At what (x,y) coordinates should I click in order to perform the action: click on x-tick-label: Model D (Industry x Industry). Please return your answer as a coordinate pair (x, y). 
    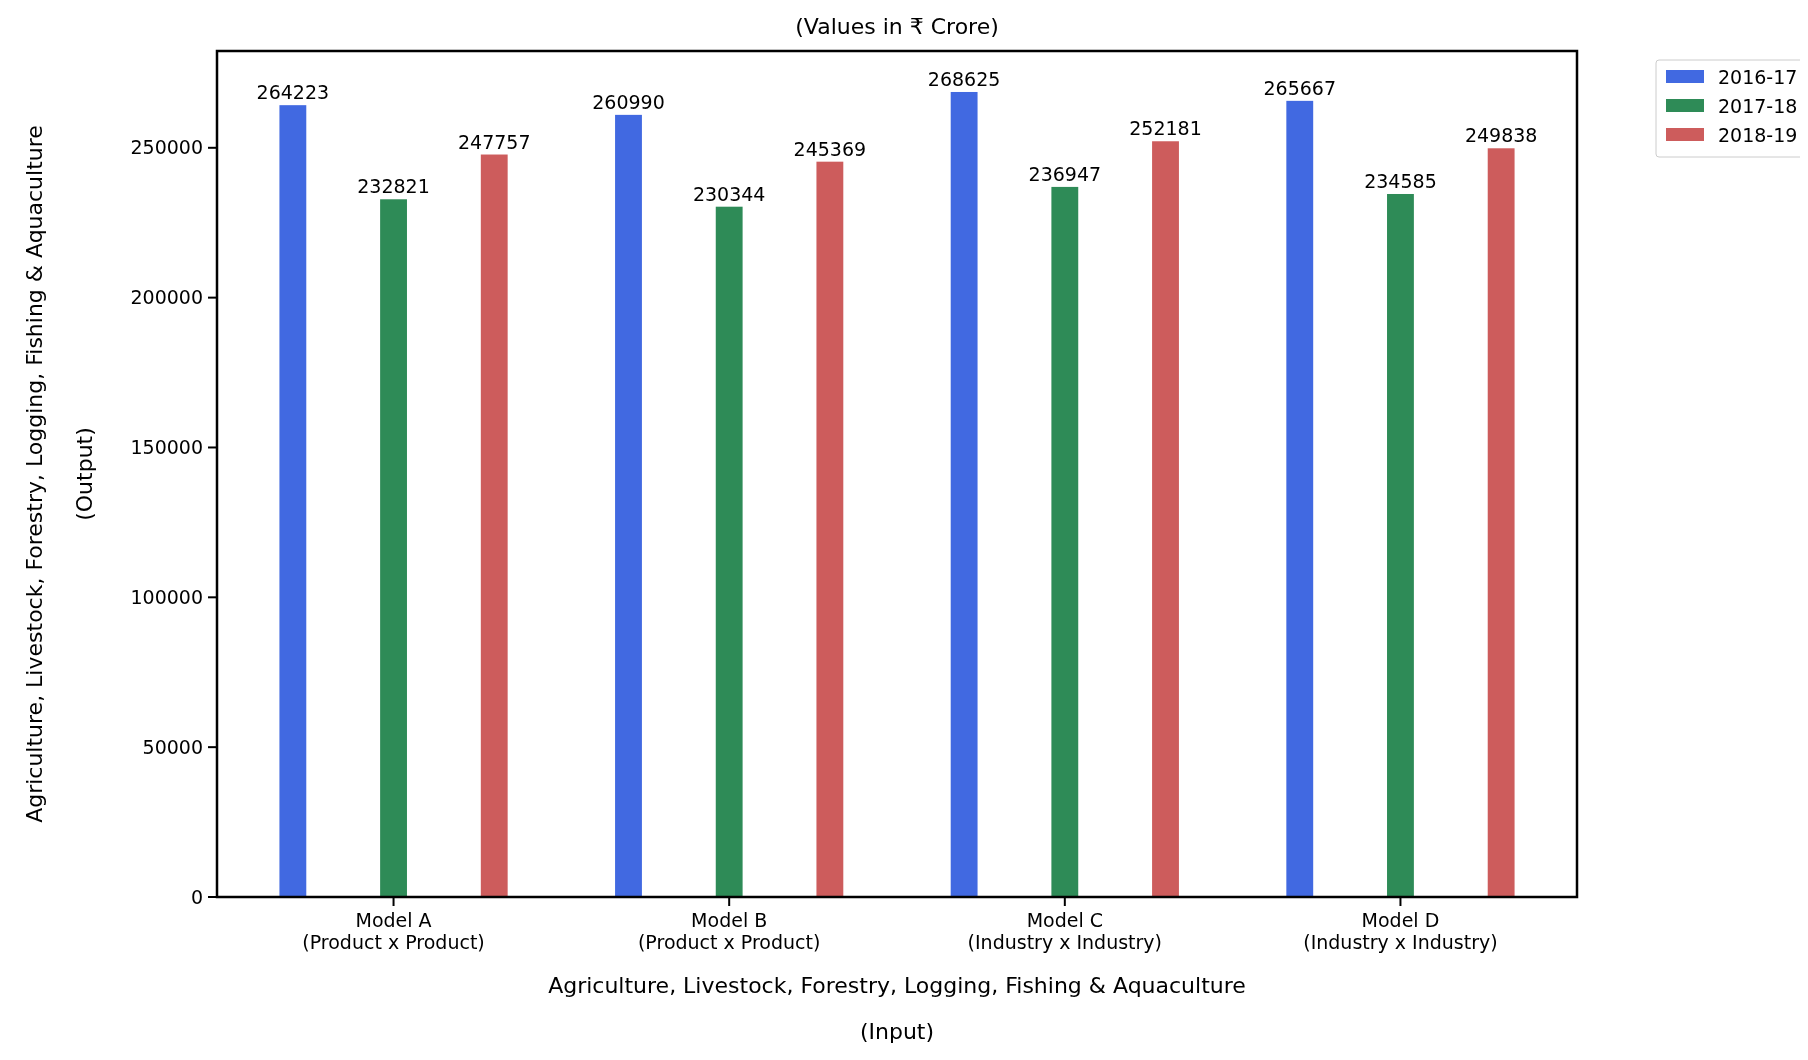
    Looking at the image, I should click on (1400, 931).